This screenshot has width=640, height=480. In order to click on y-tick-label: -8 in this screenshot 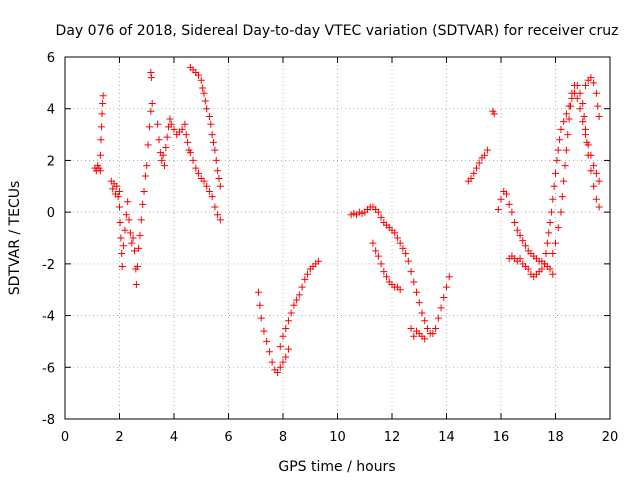, I will do `click(48, 420)`.